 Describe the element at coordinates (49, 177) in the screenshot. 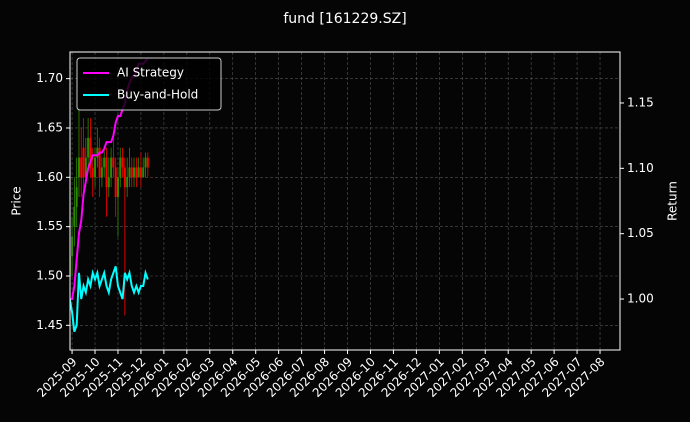

I see `y-tick-label: 1.60` at that location.